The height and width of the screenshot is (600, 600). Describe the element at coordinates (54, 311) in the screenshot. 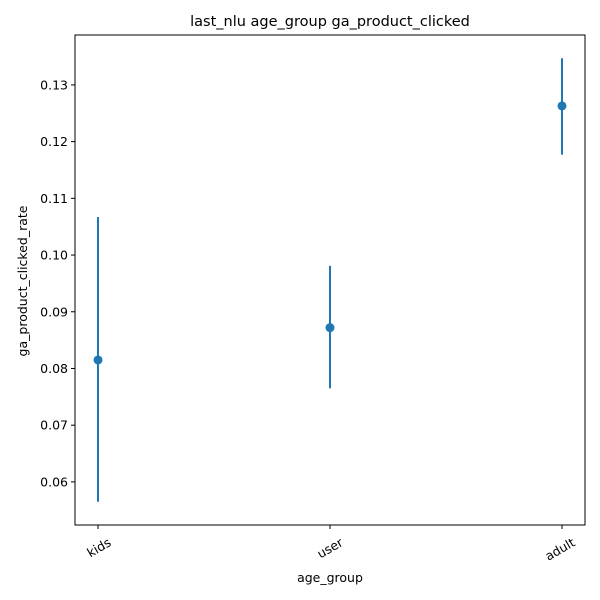

I see `y-tick-label: 0.09` at that location.